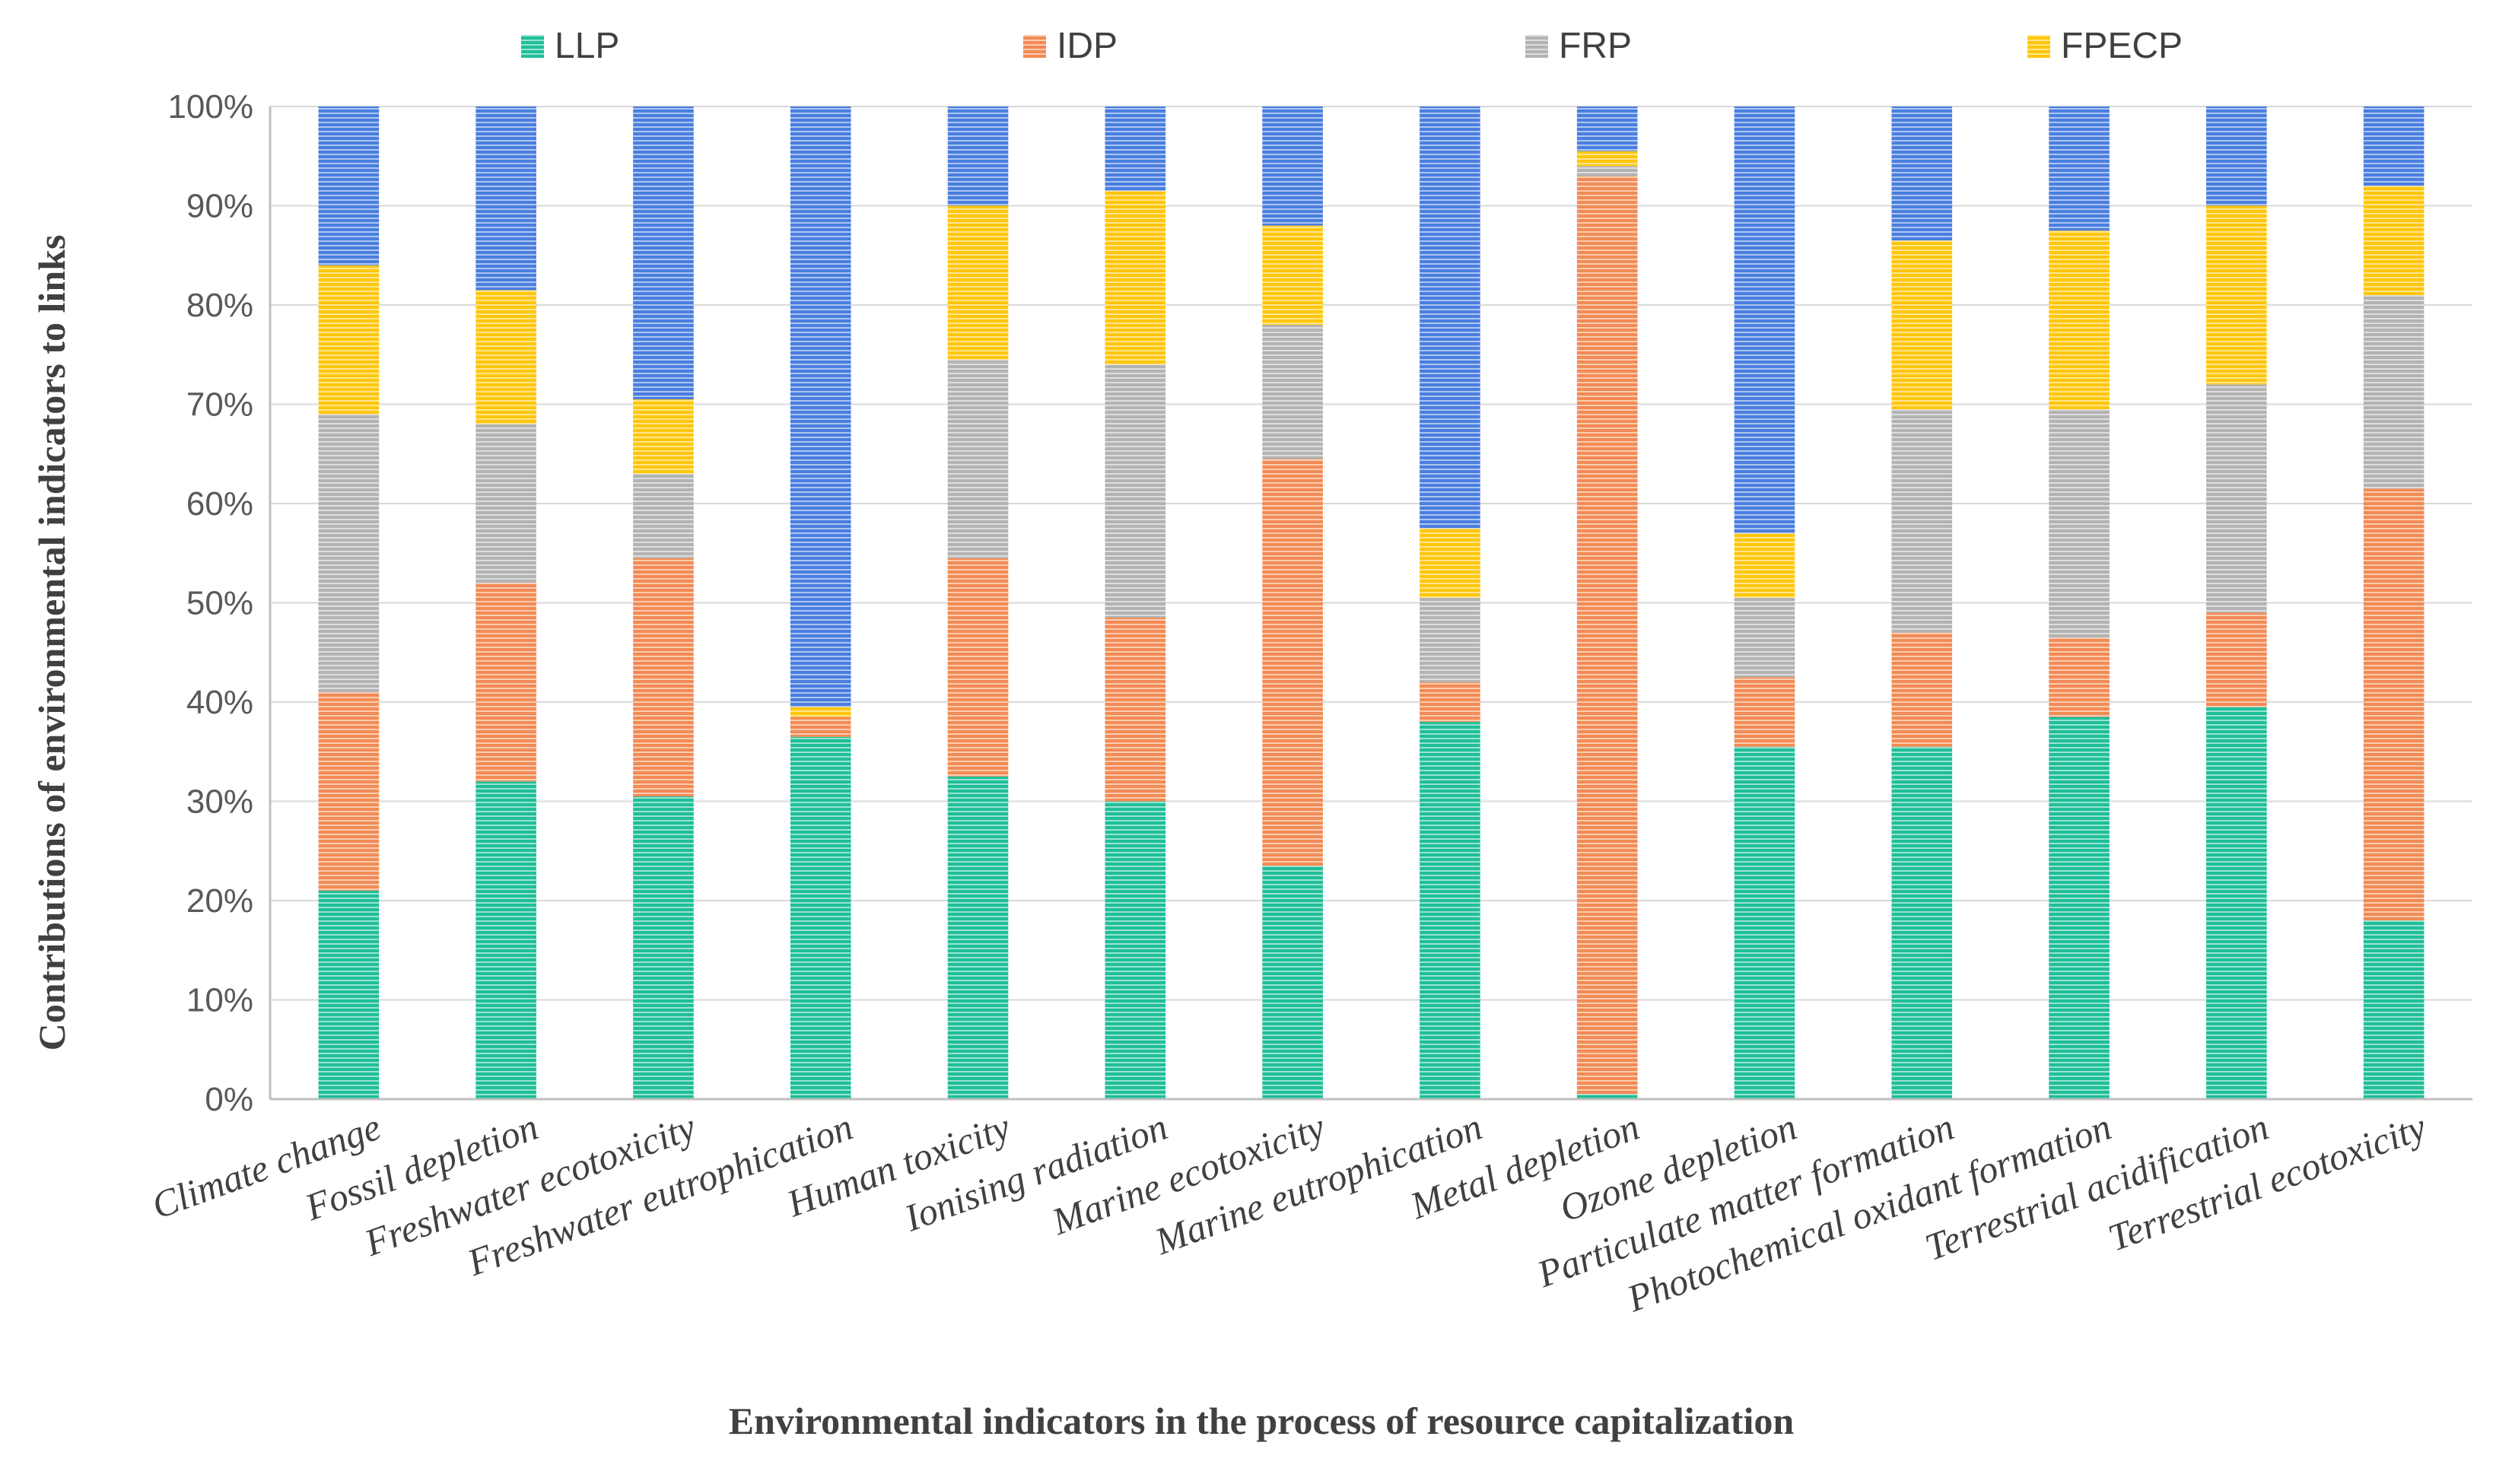 The height and width of the screenshot is (1484, 2493). What do you see at coordinates (532, 46) in the screenshot?
I see `legend-swatch-llp` at bounding box center [532, 46].